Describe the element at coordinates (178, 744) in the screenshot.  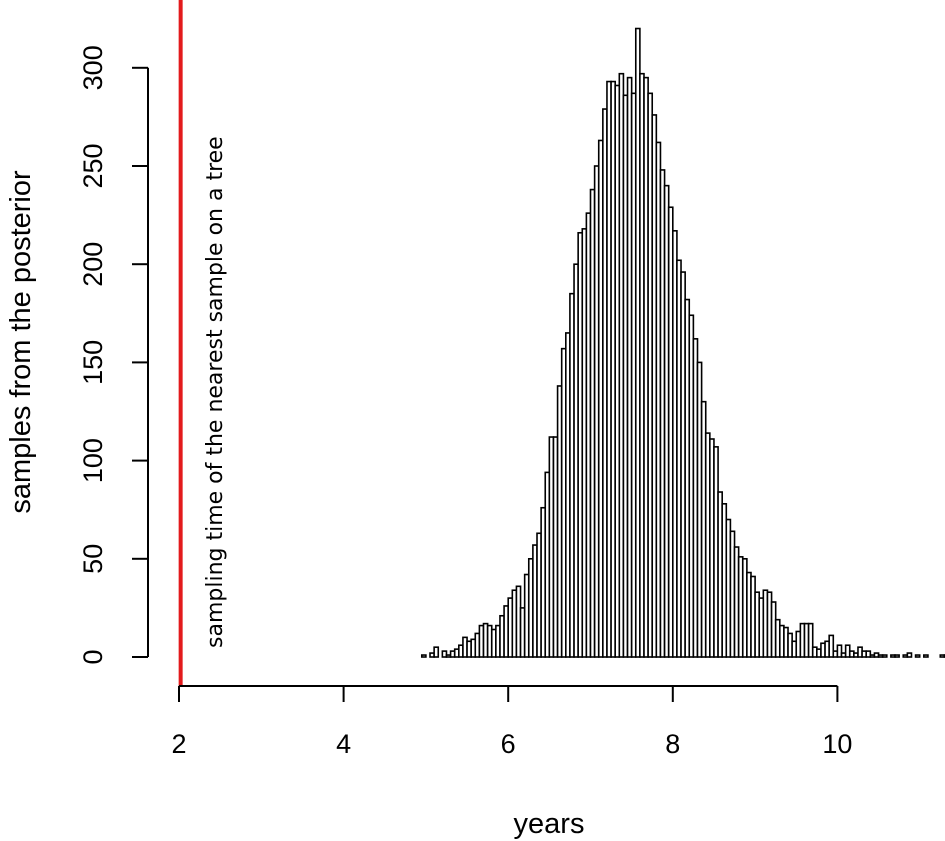
I see `x-tick-label: 2` at that location.